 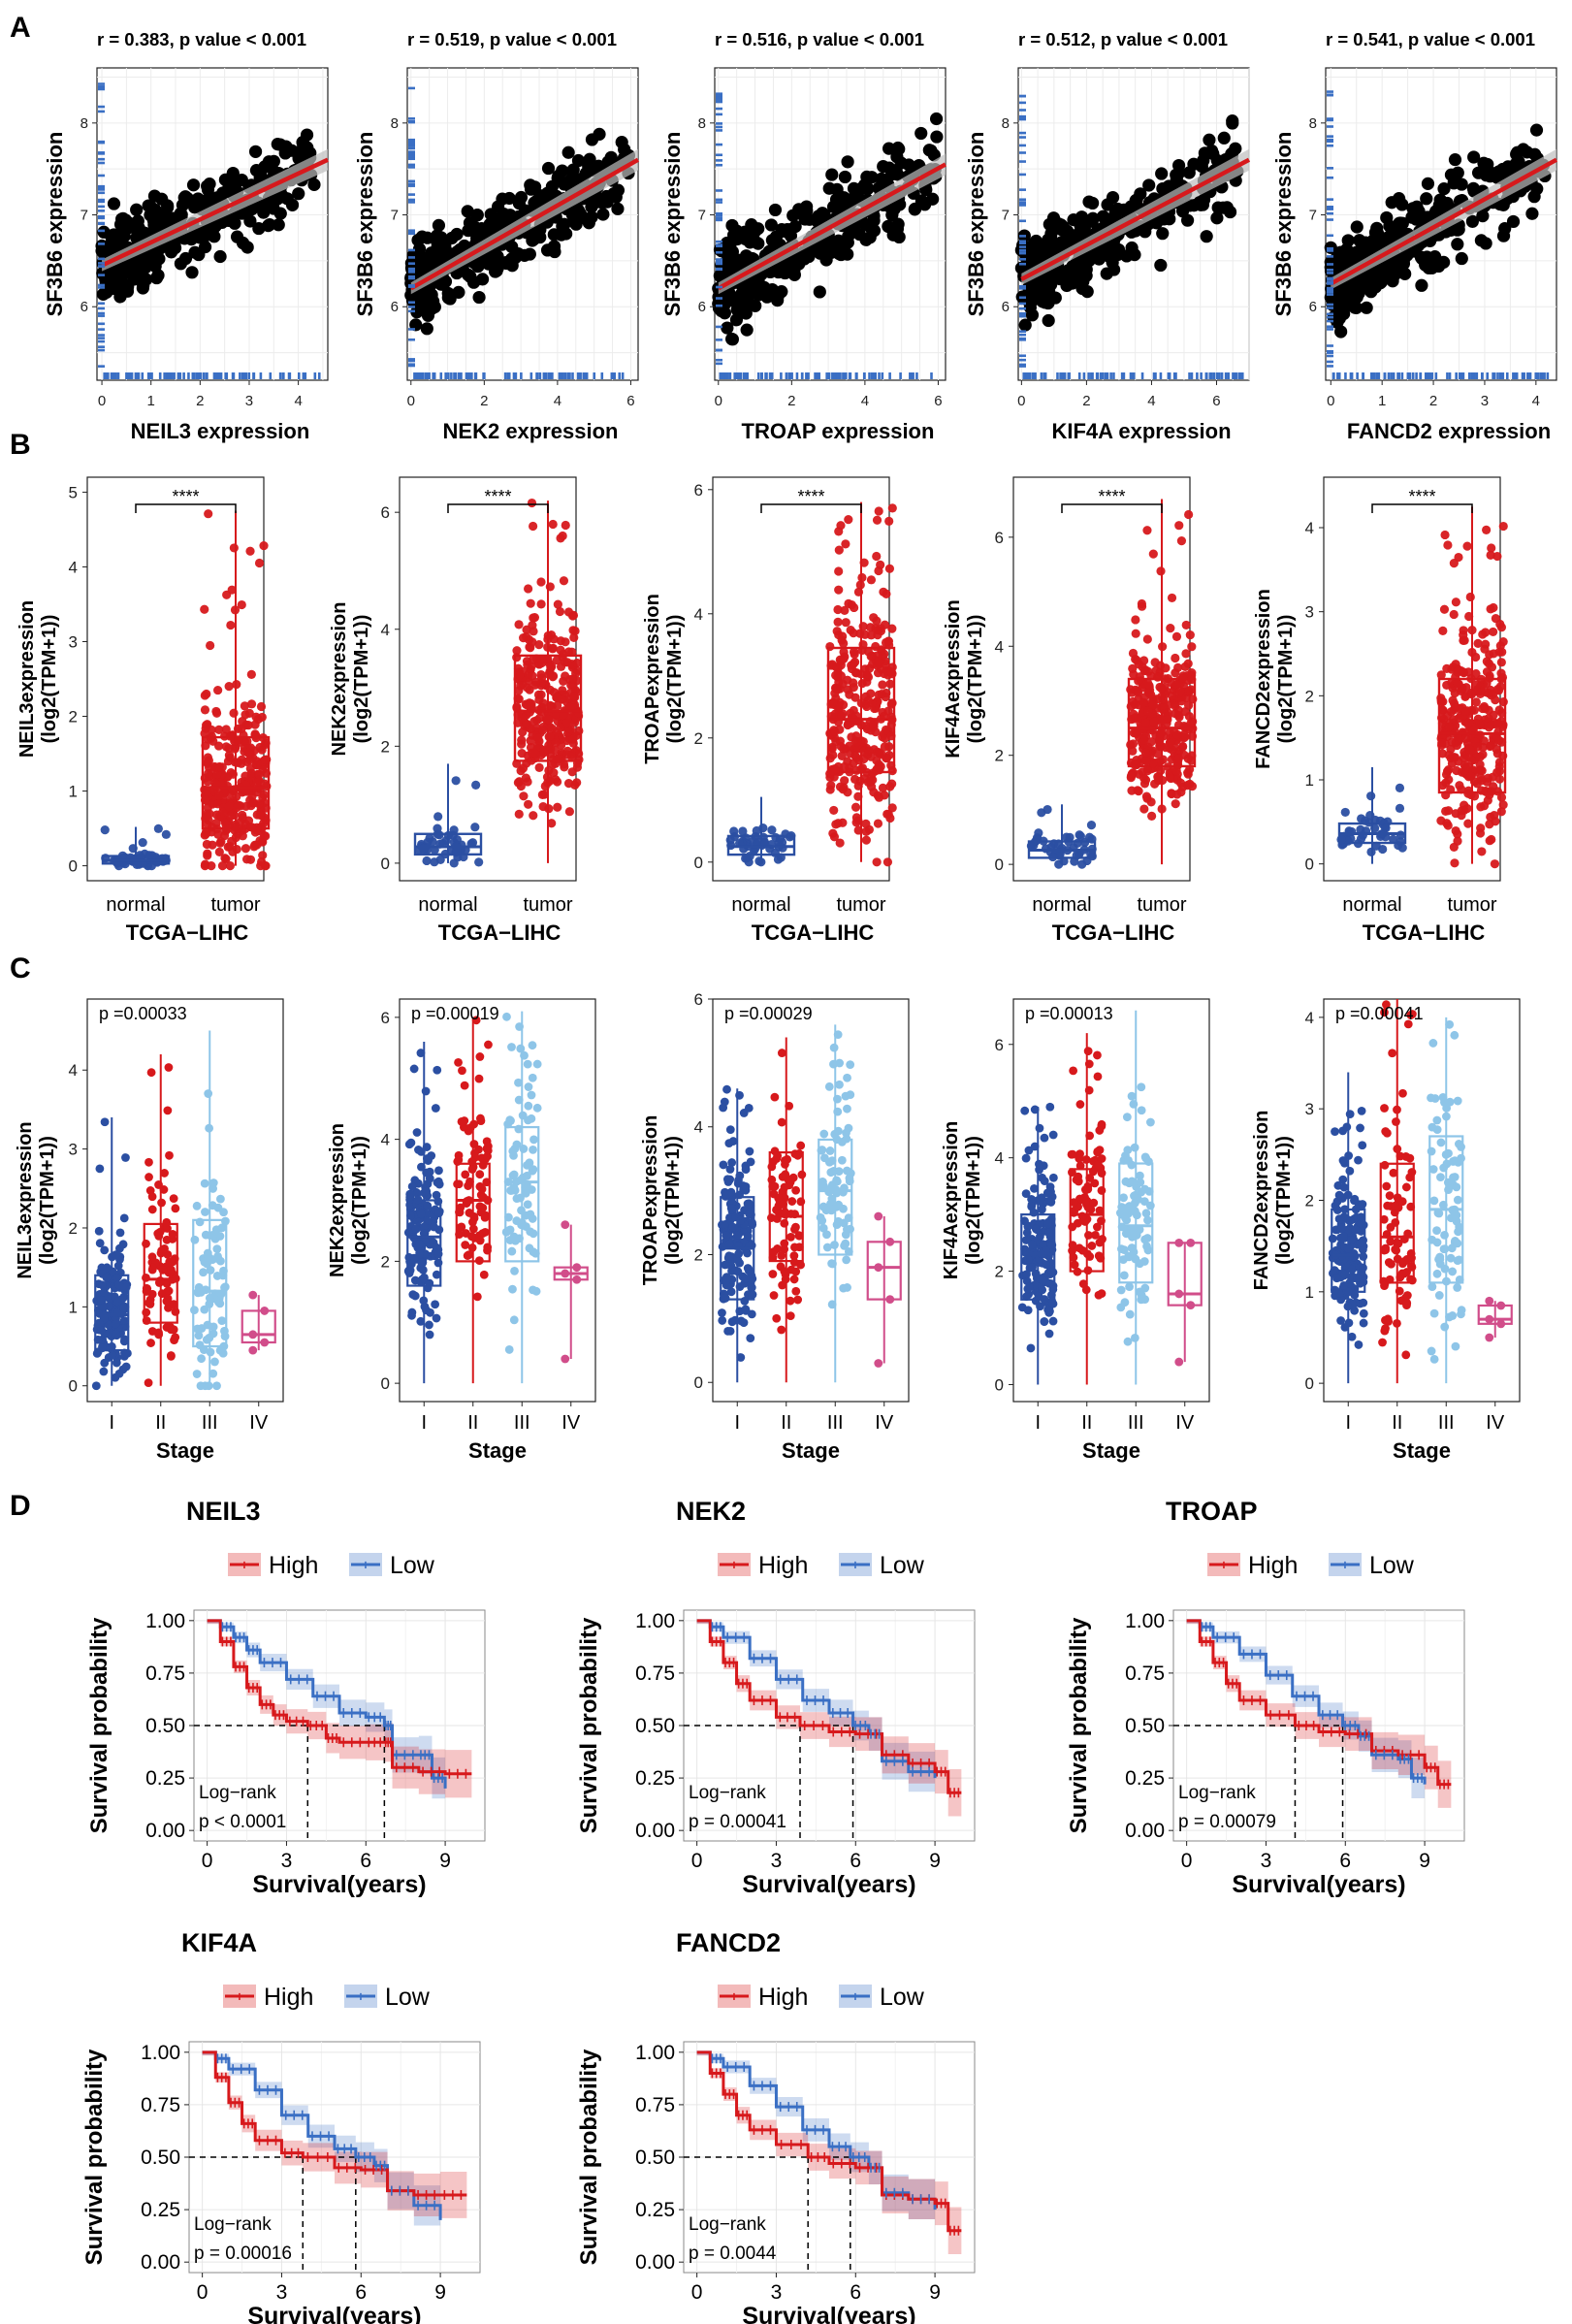 I want to click on y-tick-label: 0, so click(x=385, y=864).